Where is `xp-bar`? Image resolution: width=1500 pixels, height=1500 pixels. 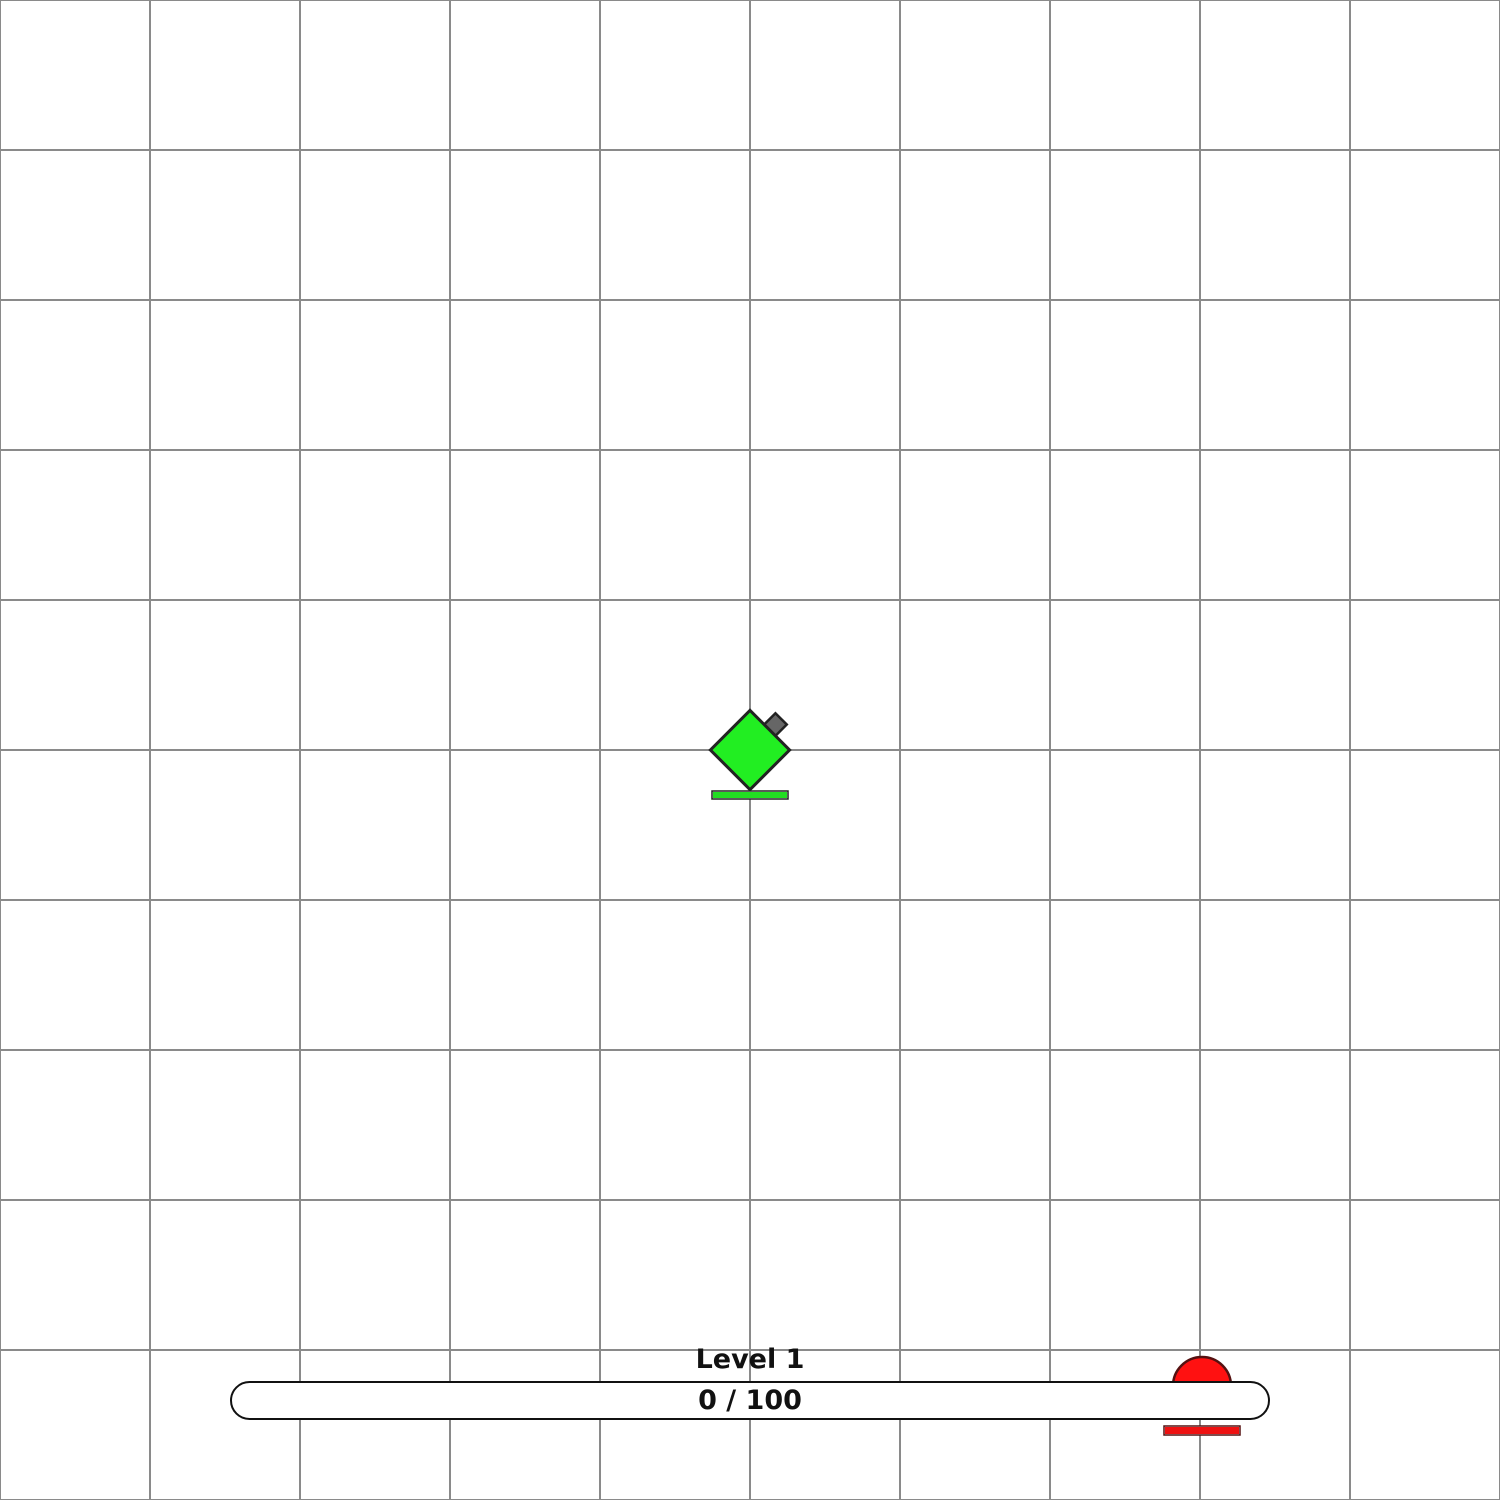 xp-bar is located at coordinates (750, 1400).